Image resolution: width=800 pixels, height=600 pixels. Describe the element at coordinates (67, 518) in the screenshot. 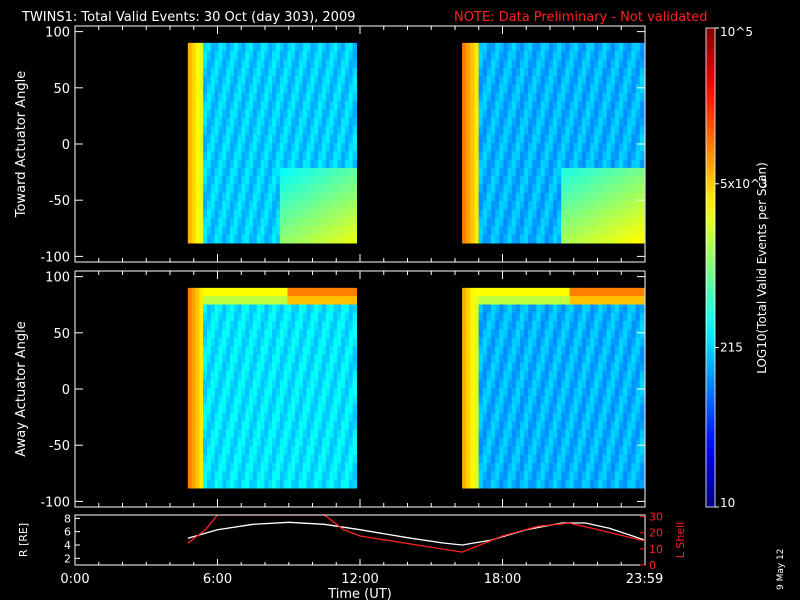

I see `y-tick-label: 8` at that location.